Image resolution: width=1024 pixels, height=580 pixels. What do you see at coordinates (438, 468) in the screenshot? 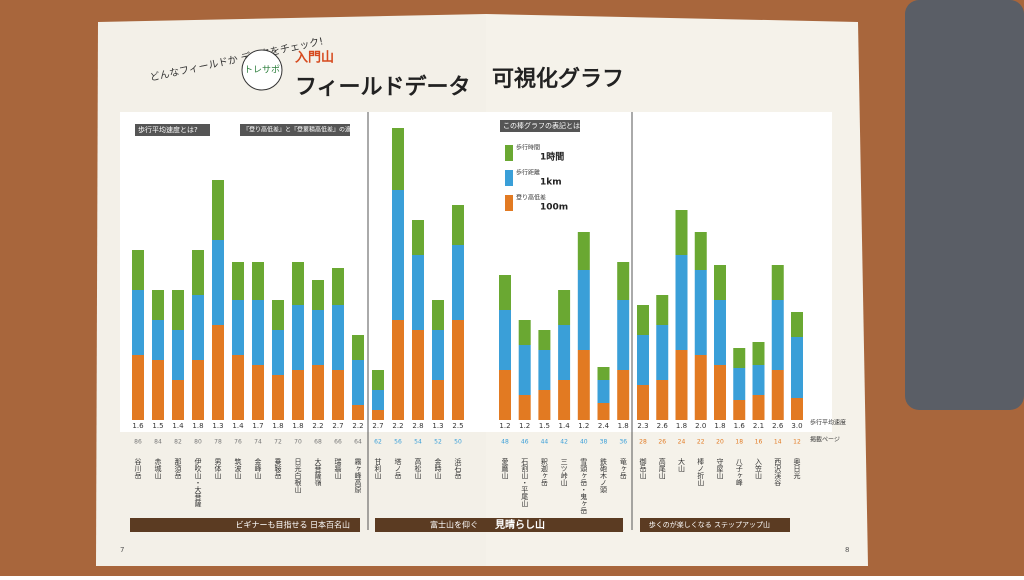
I see `mountain-name: 金時山` at bounding box center [438, 468].